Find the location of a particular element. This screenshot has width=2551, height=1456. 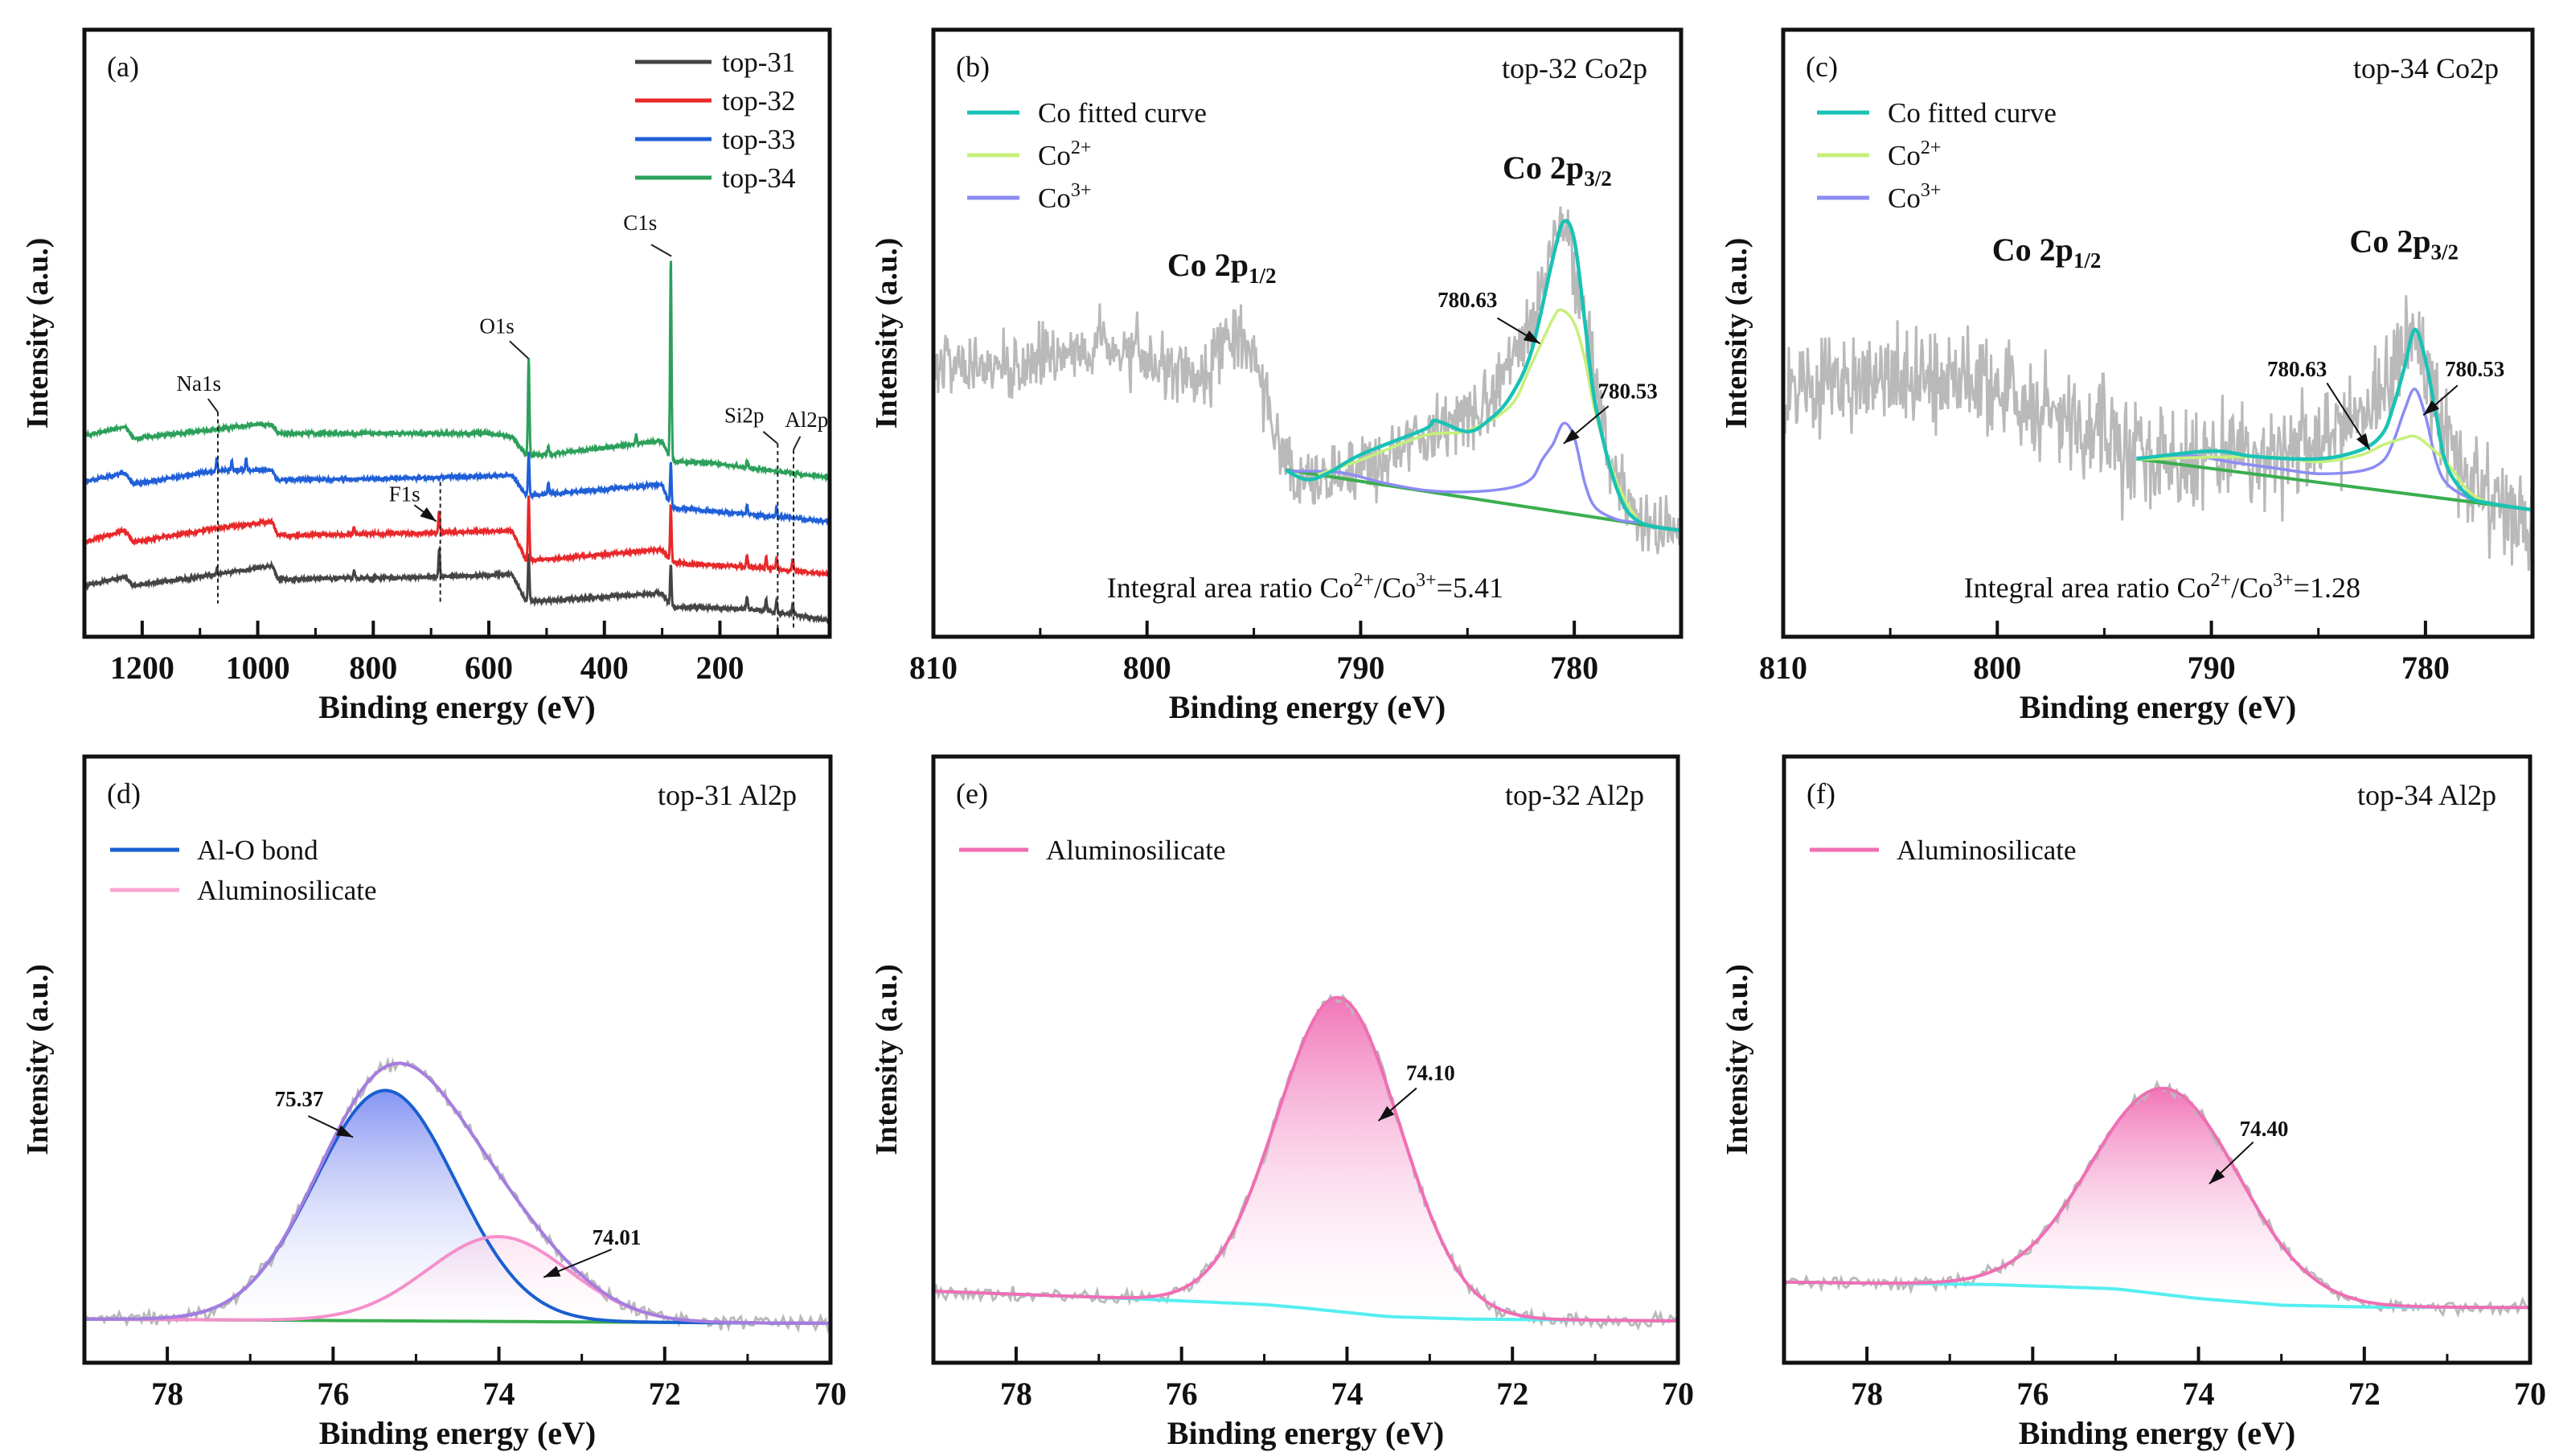

legend-label: top-31 is located at coordinates (758, 62).